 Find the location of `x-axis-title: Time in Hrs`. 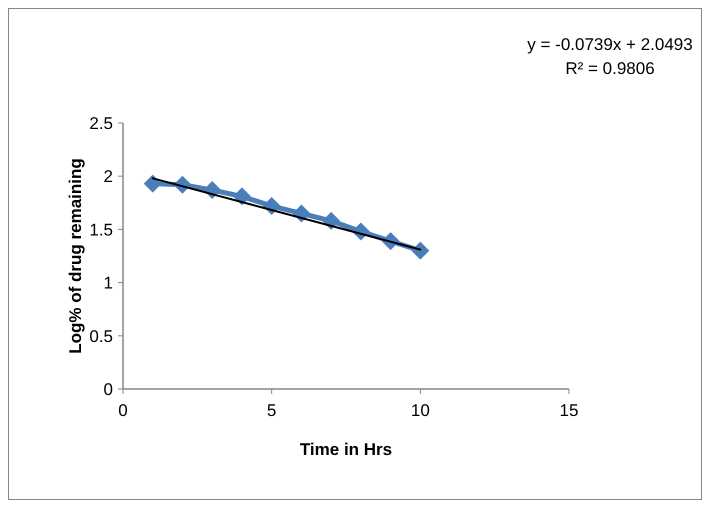

x-axis-title: Time in Hrs is located at coordinates (346, 449).